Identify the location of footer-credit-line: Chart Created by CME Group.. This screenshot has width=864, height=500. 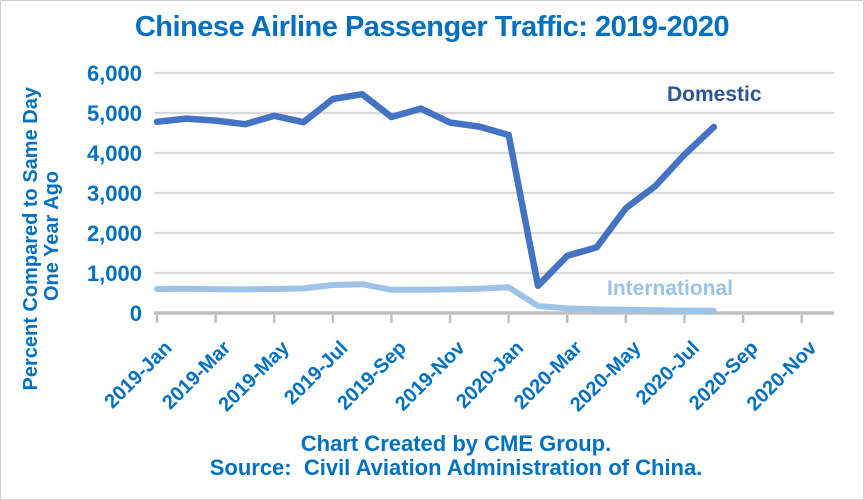
(456, 443).